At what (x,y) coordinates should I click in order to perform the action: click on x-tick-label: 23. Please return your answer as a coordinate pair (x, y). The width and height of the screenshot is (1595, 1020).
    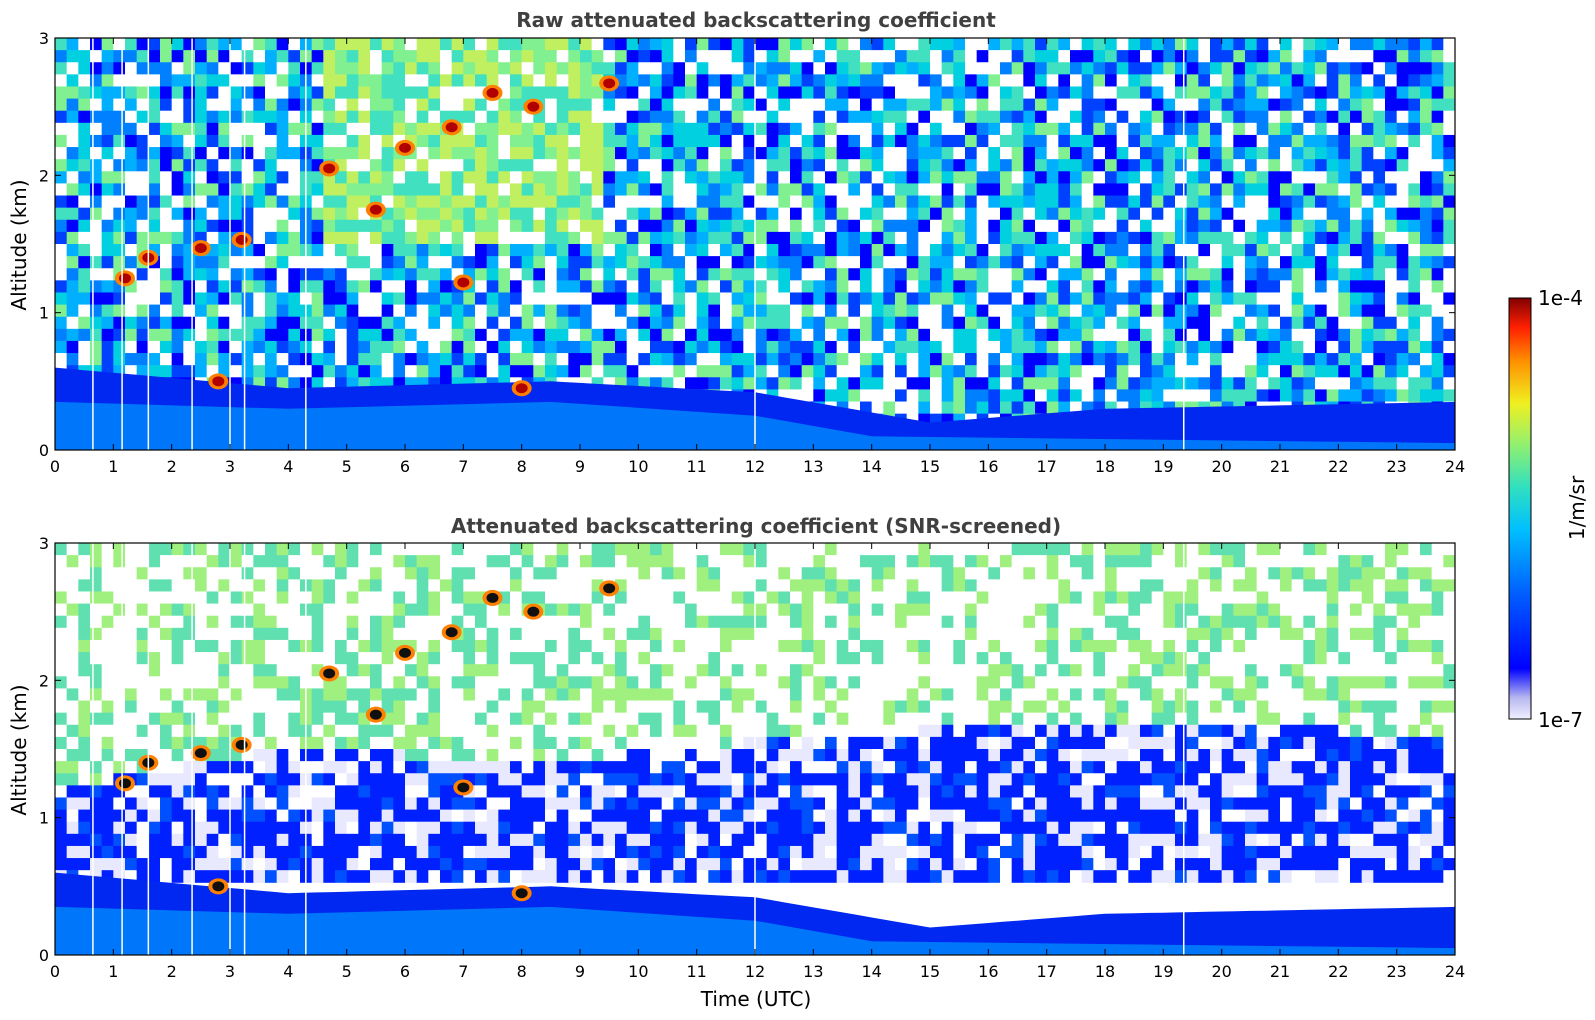
    Looking at the image, I should click on (1396, 466).